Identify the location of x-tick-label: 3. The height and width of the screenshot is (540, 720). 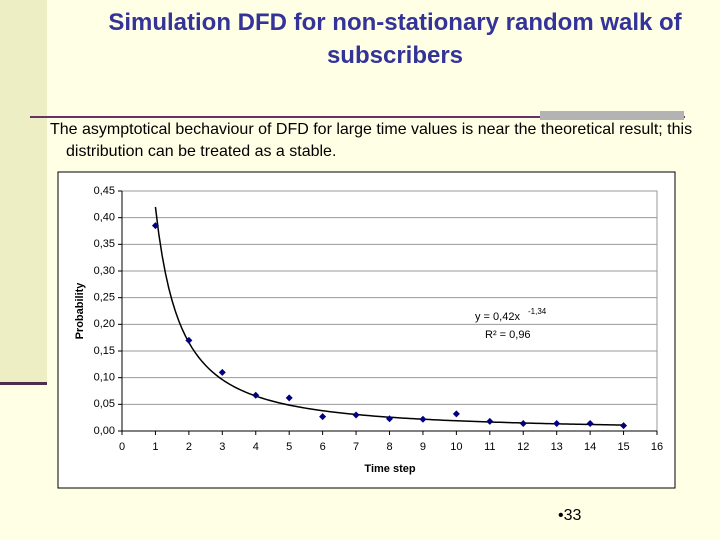
(222, 447).